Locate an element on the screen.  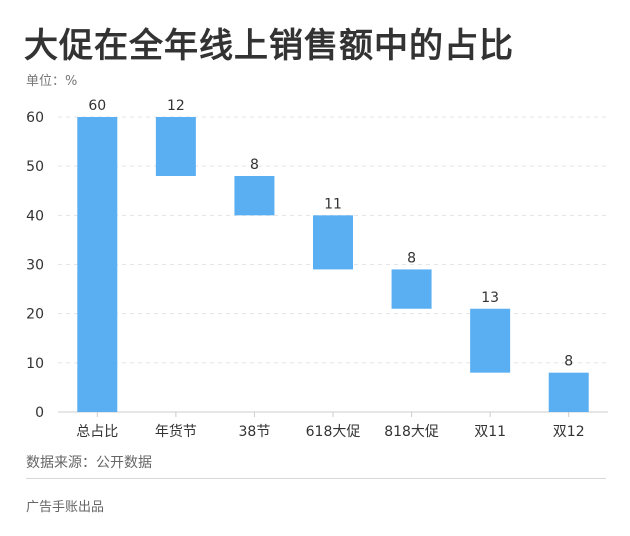
footer-divider is located at coordinates (316, 478).